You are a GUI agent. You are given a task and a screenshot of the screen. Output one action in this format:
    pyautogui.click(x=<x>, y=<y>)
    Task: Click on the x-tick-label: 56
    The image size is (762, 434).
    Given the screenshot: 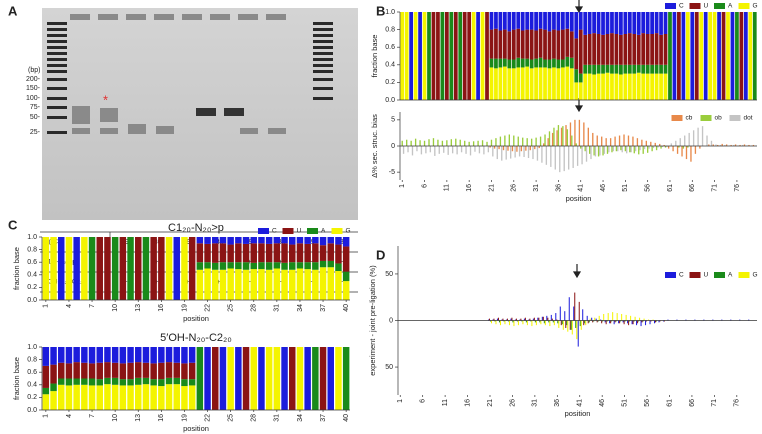 What is the action you would take?
    pyautogui.click(x=648, y=188)
    